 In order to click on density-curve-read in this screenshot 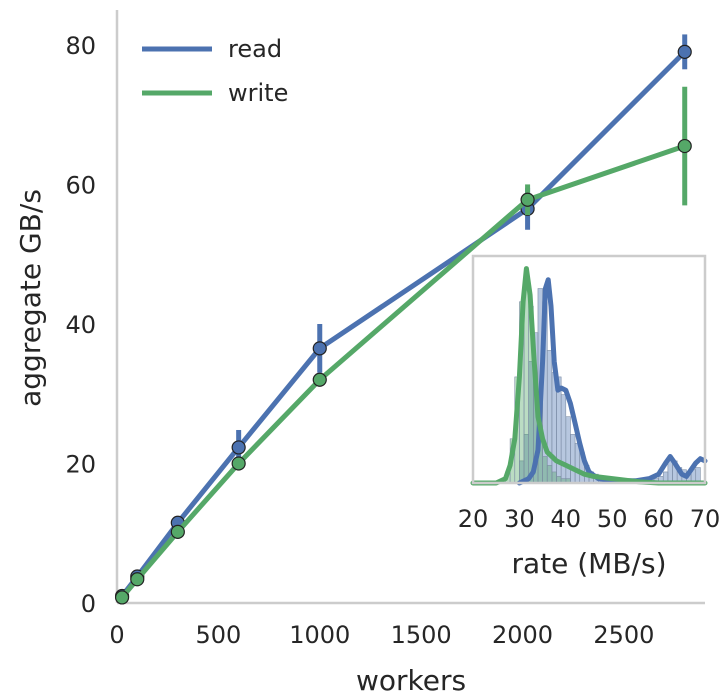, I will do `click(612, 381)`.